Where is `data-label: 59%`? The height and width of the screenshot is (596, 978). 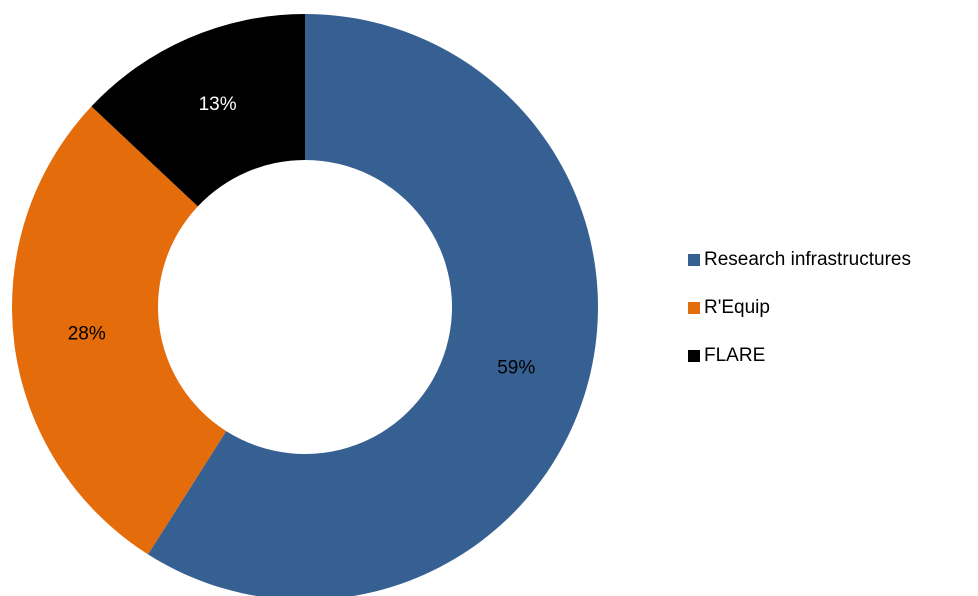 data-label: 59% is located at coordinates (516, 367).